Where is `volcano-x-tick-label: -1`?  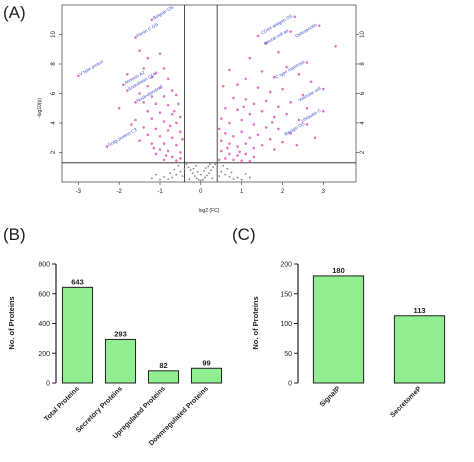
volcano-x-tick-label: -1 is located at coordinates (160, 192).